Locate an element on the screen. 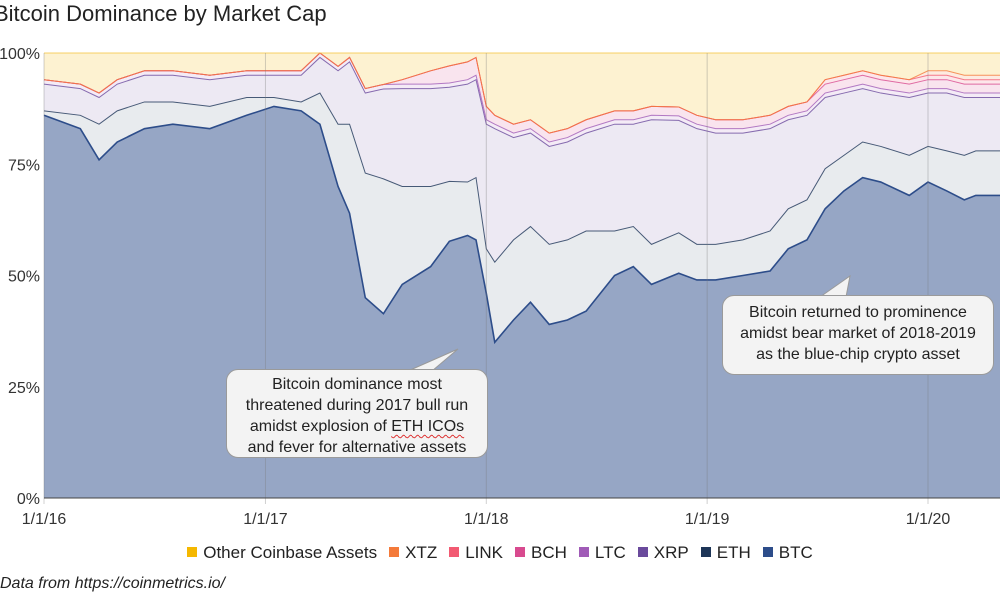 The width and height of the screenshot is (1000, 598). x-tick-label: 1/1/18 is located at coordinates (486, 519).